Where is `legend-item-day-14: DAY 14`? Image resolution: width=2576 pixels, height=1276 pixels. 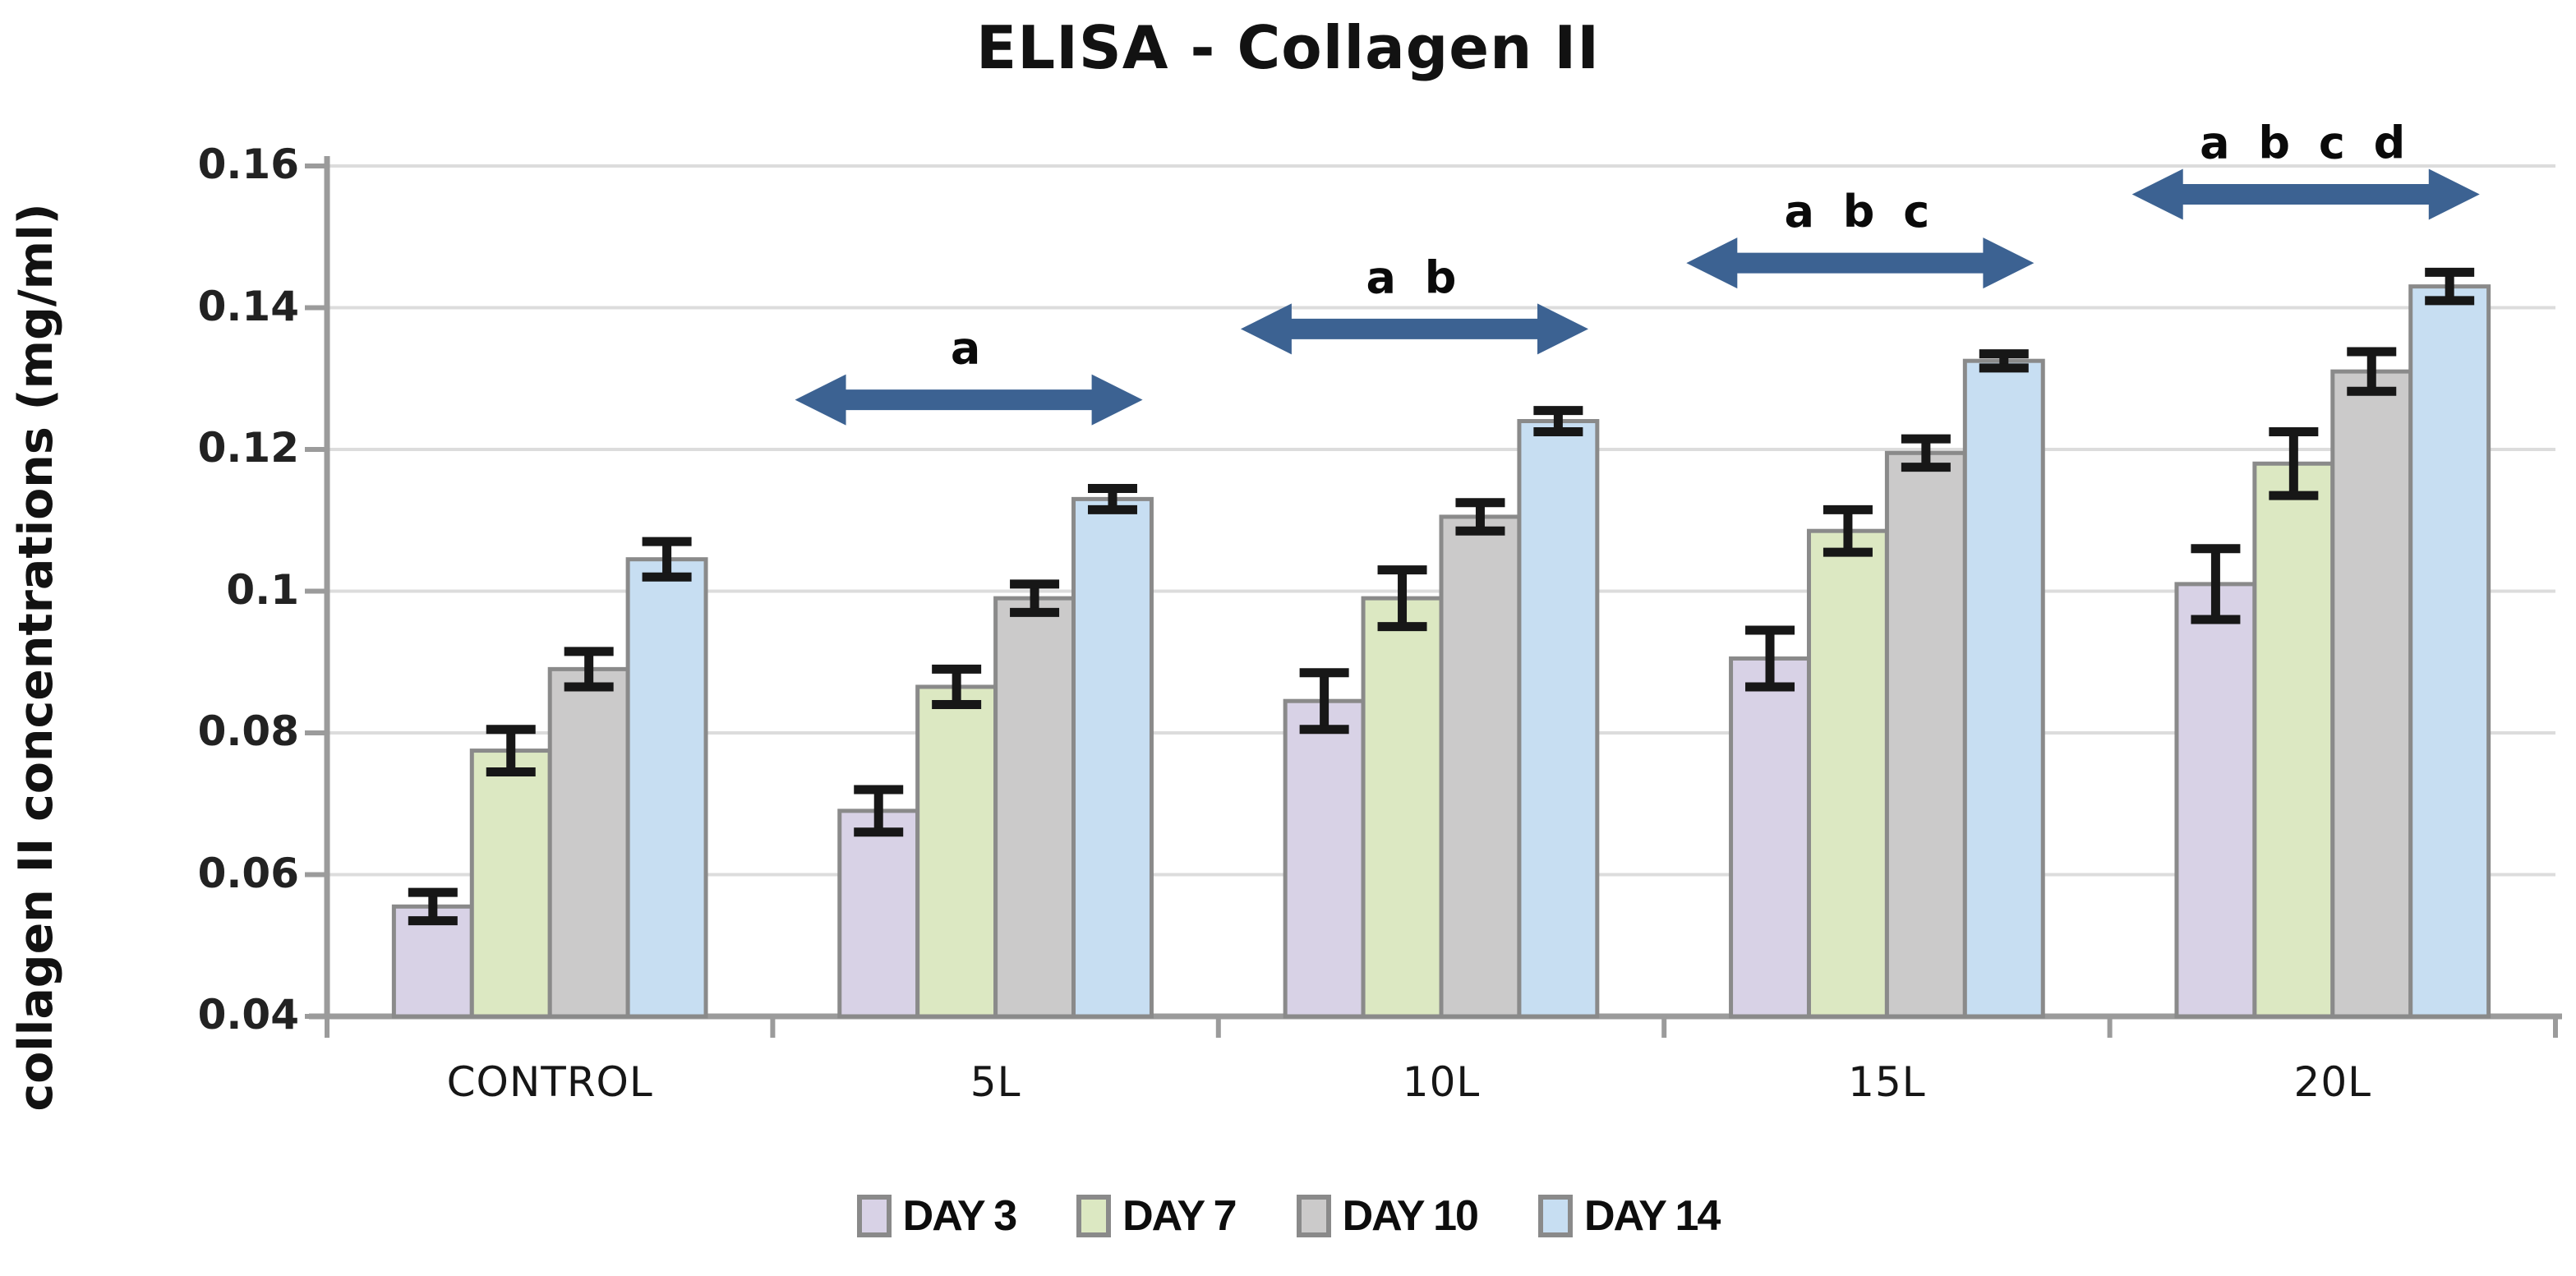
legend-item-day-14: DAY 14 is located at coordinates (1629, 1216).